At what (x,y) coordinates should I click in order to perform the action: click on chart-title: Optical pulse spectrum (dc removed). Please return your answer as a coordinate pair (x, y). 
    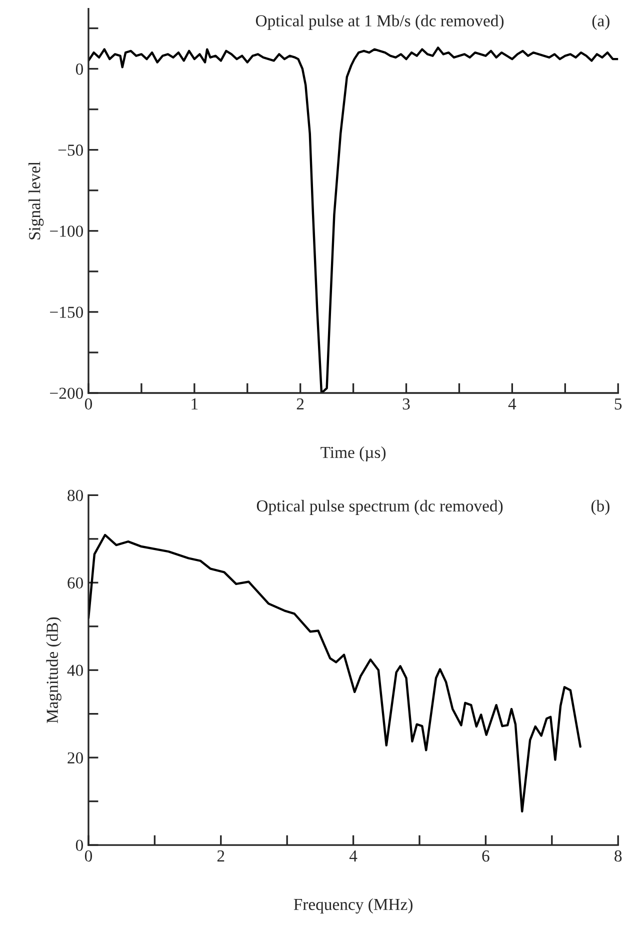
    Looking at the image, I should click on (379, 507).